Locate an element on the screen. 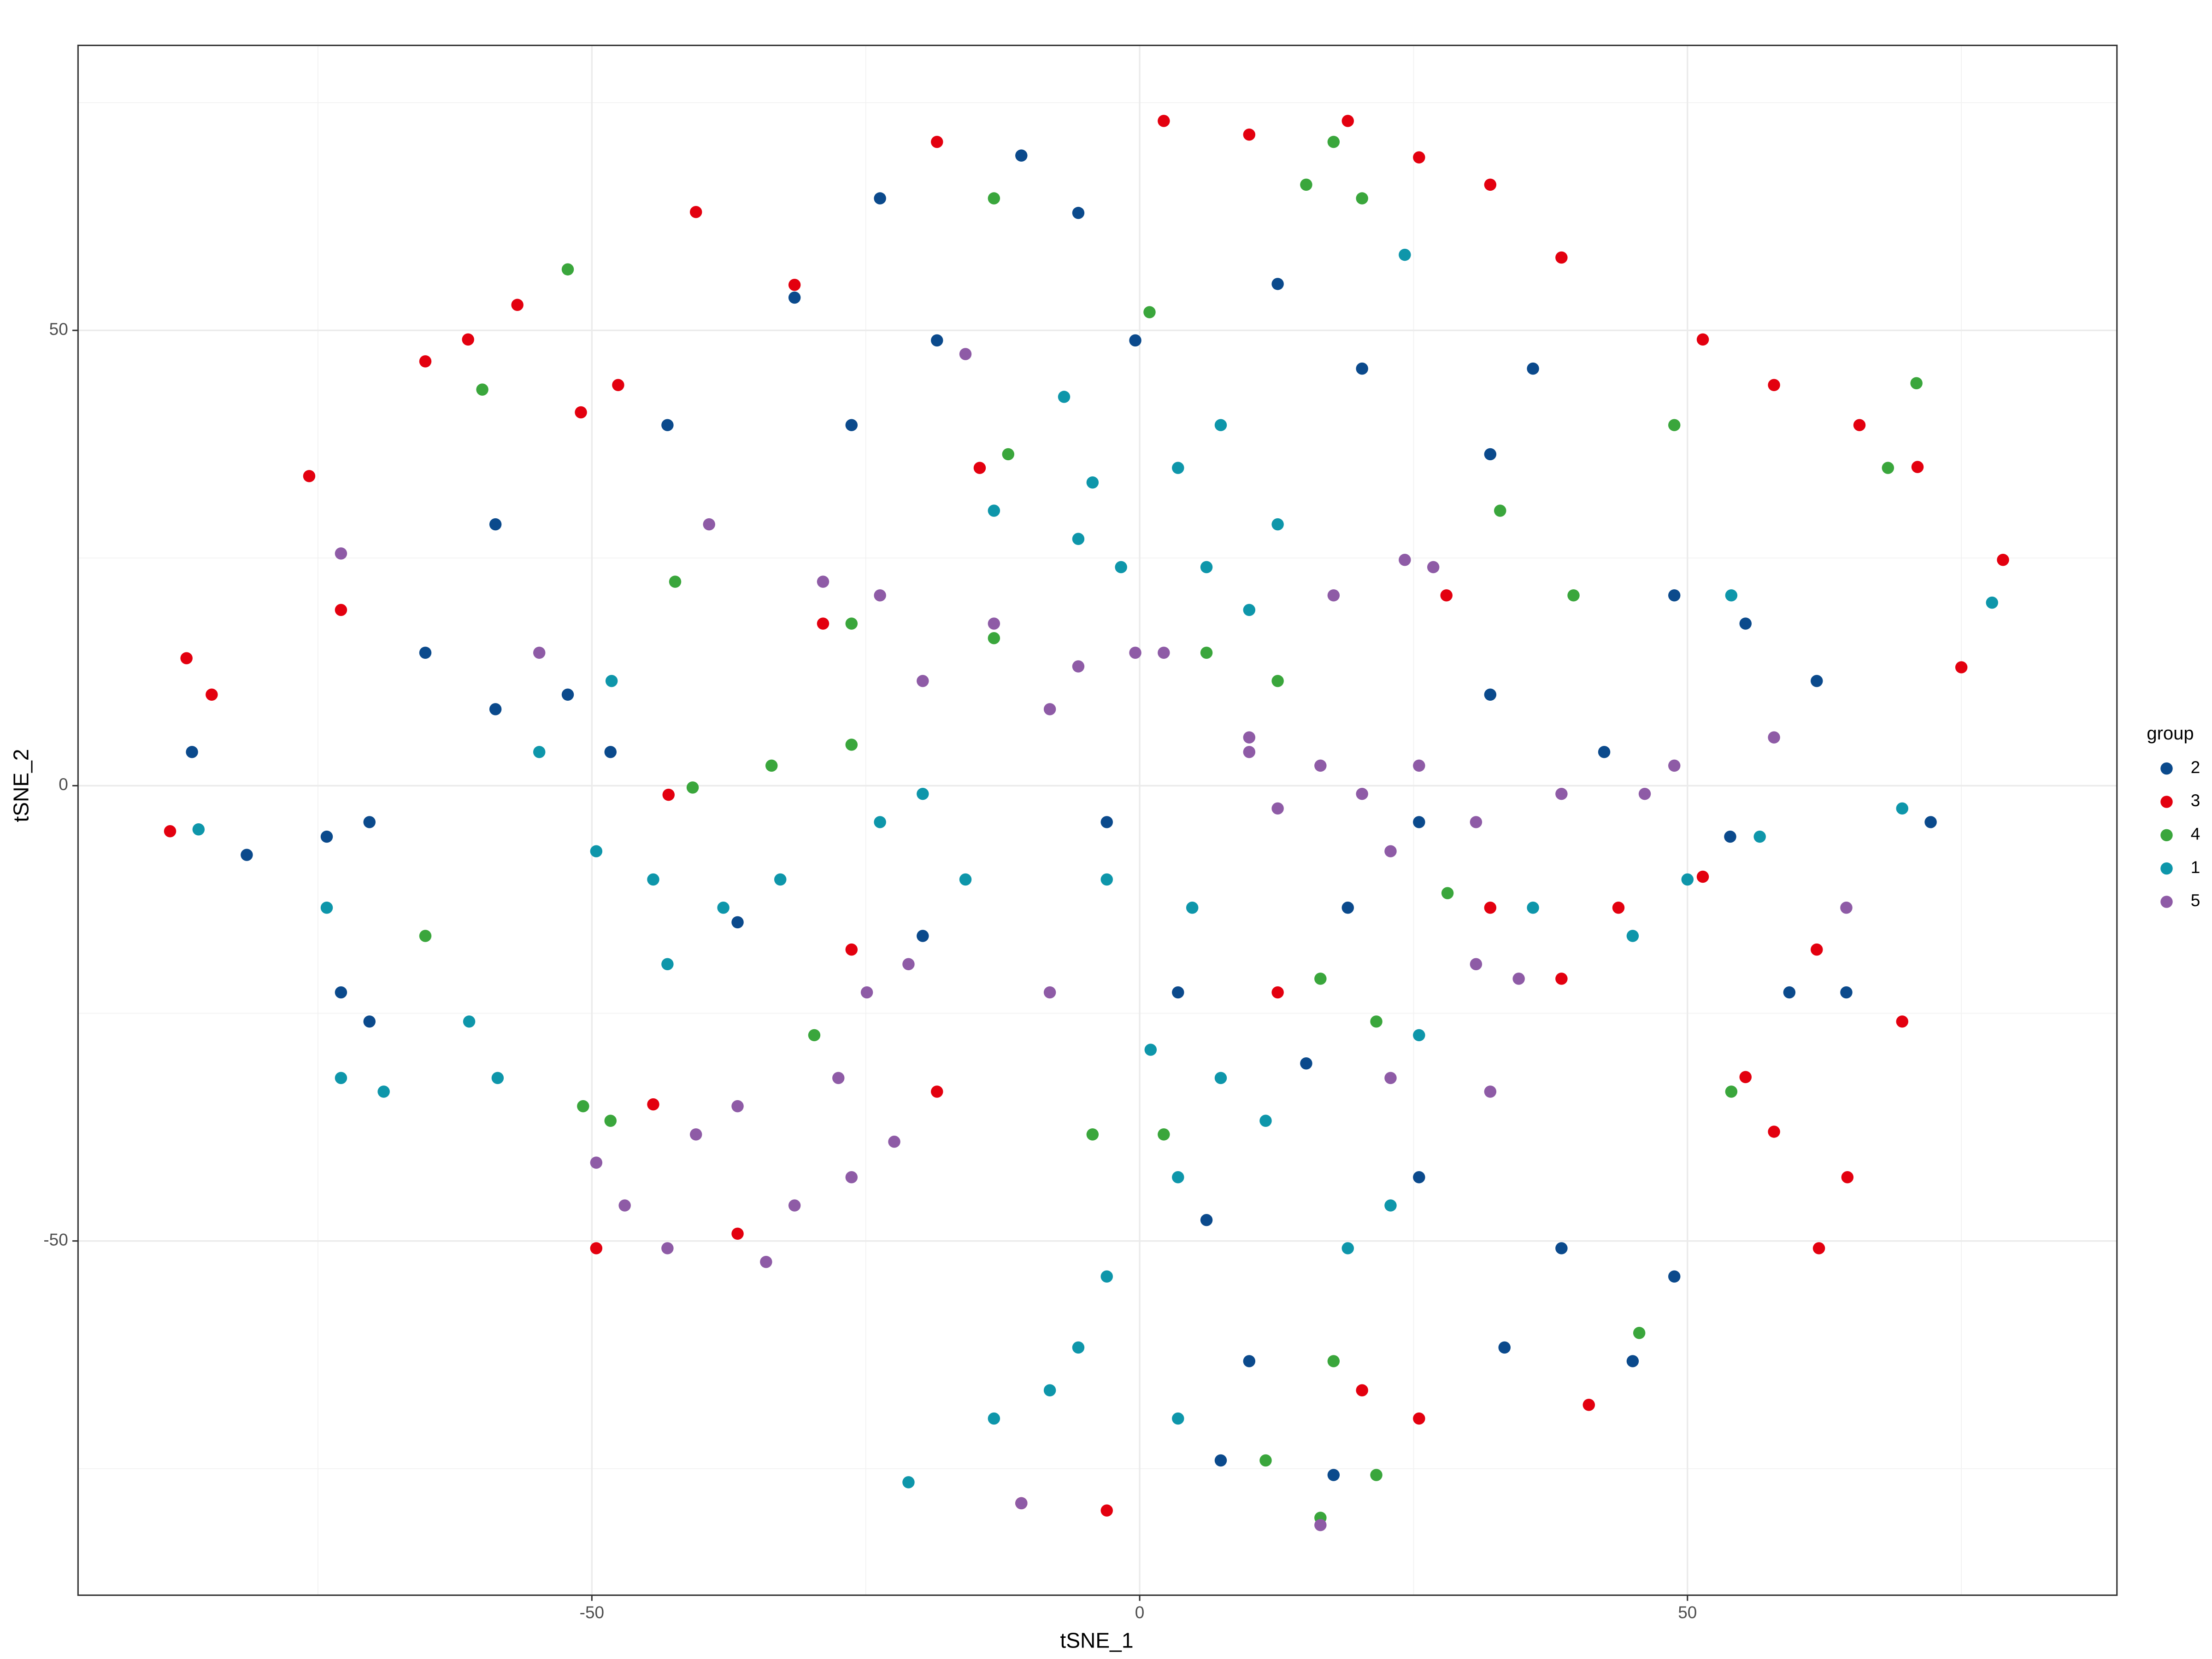 This screenshot has height=1659, width=2212. x-tick-label: -50 is located at coordinates (592, 1612).